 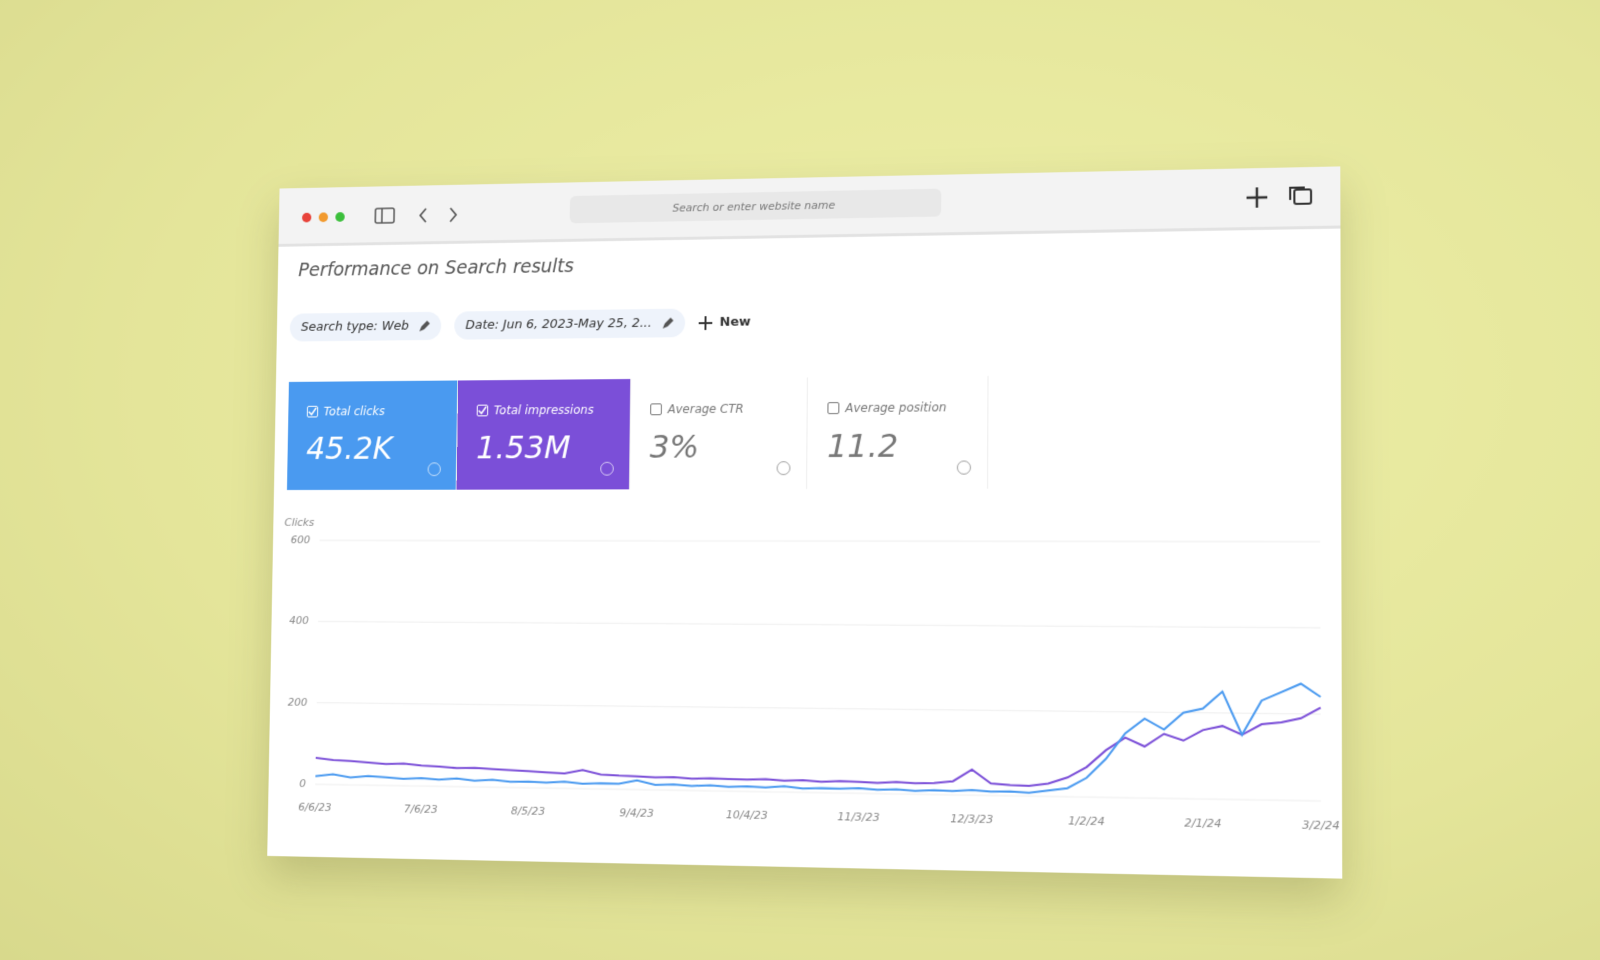 I want to click on metric-label: Average position, so click(x=886, y=407).